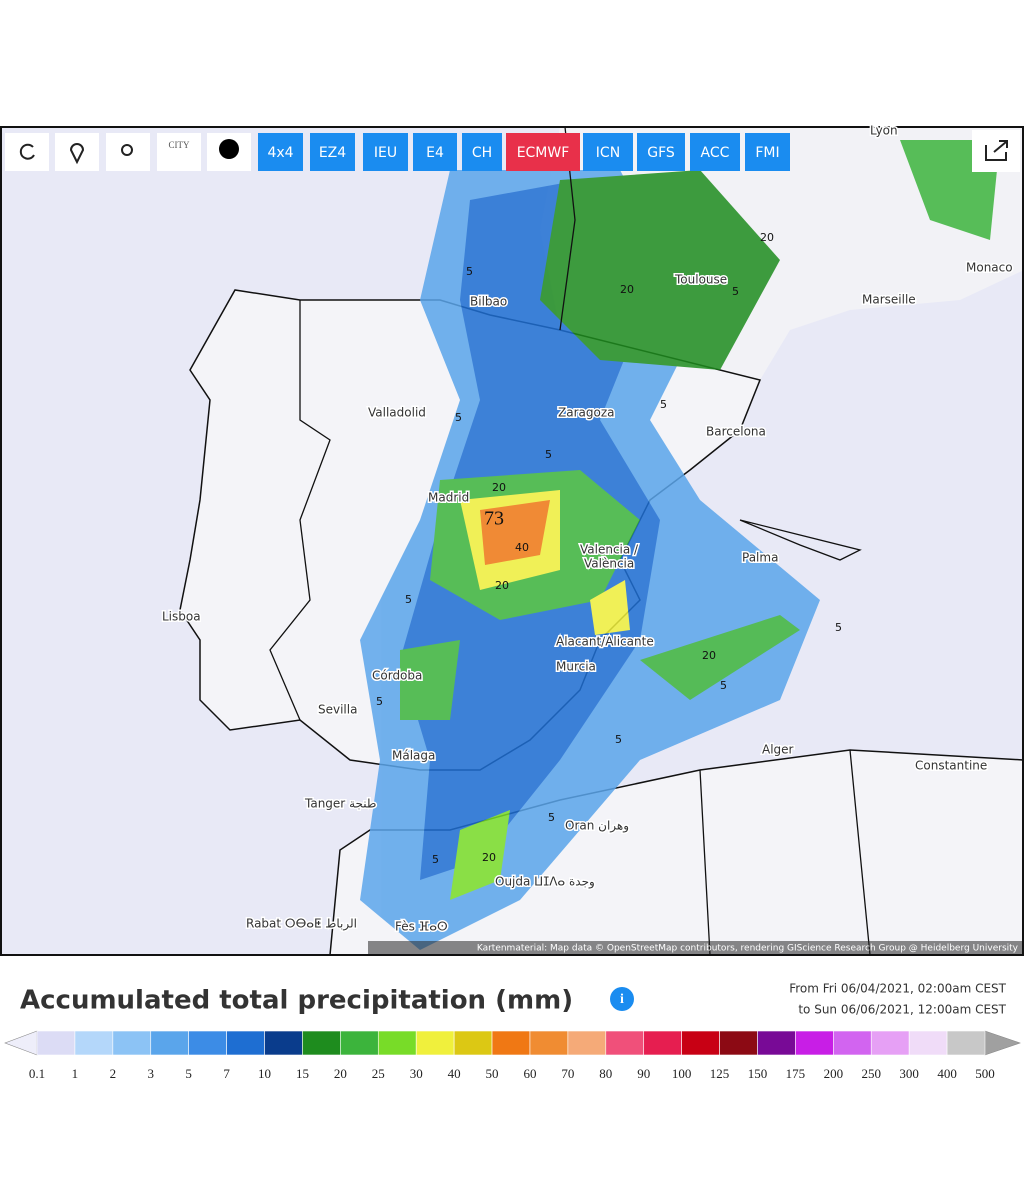 The image size is (1024, 1198). Describe the element at coordinates (229, 149) in the screenshot. I see `marker-icon` at that location.